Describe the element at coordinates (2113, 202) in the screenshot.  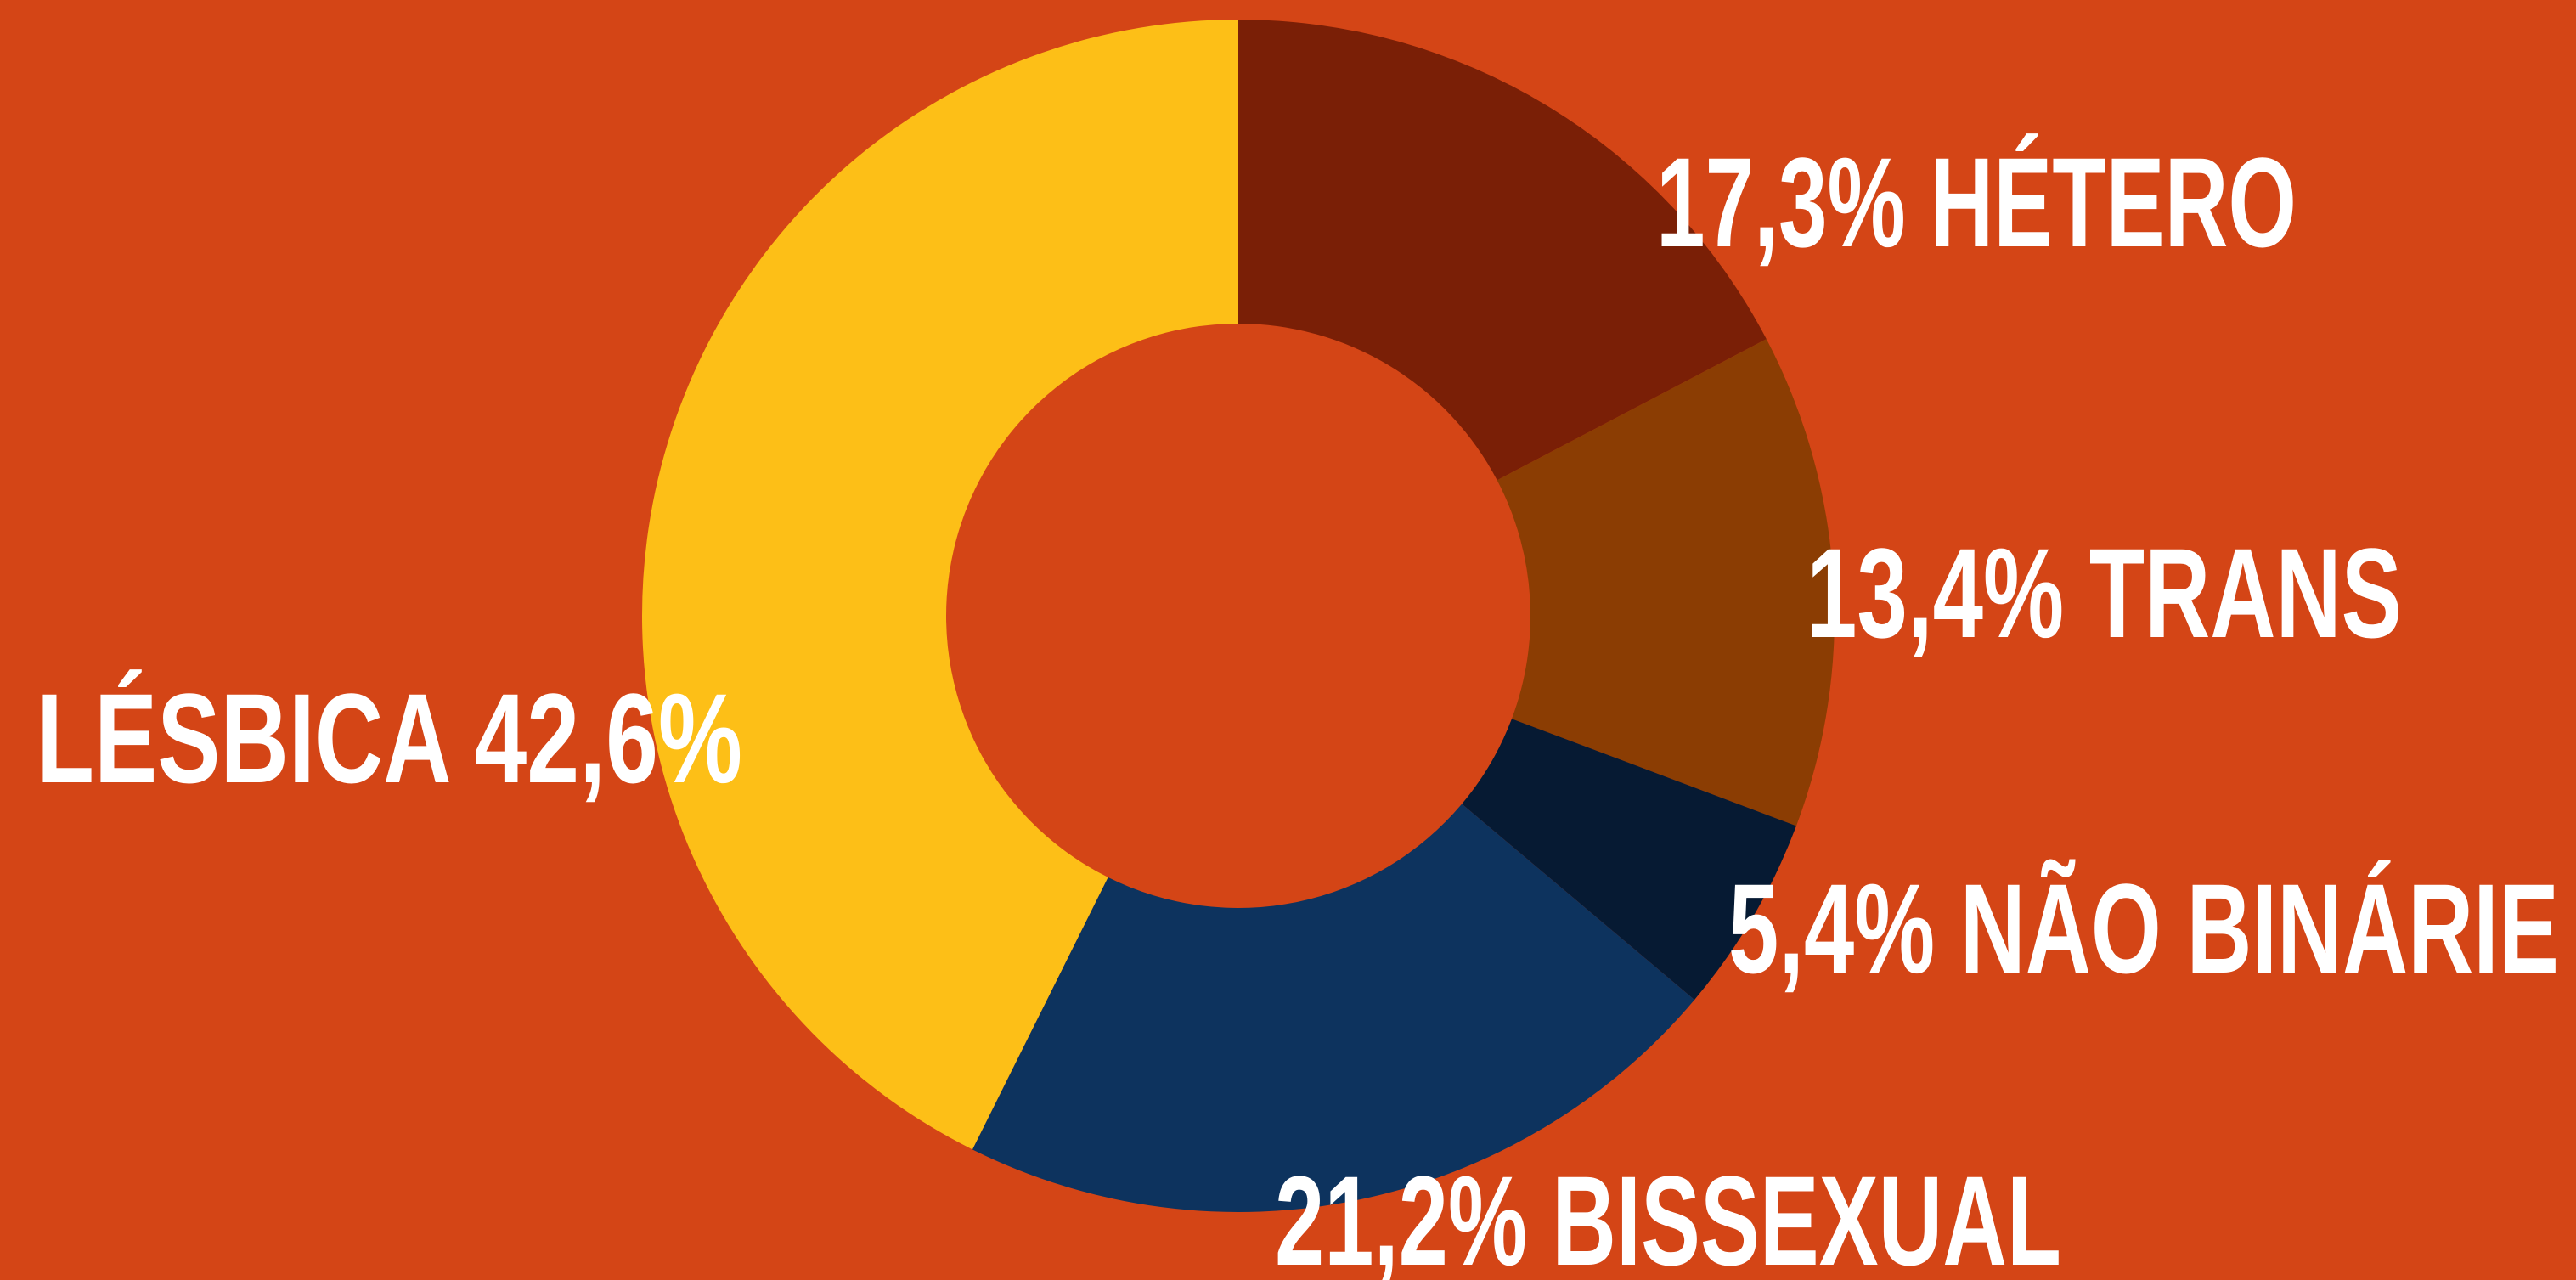
I see `category-label: HÉTERO` at that location.